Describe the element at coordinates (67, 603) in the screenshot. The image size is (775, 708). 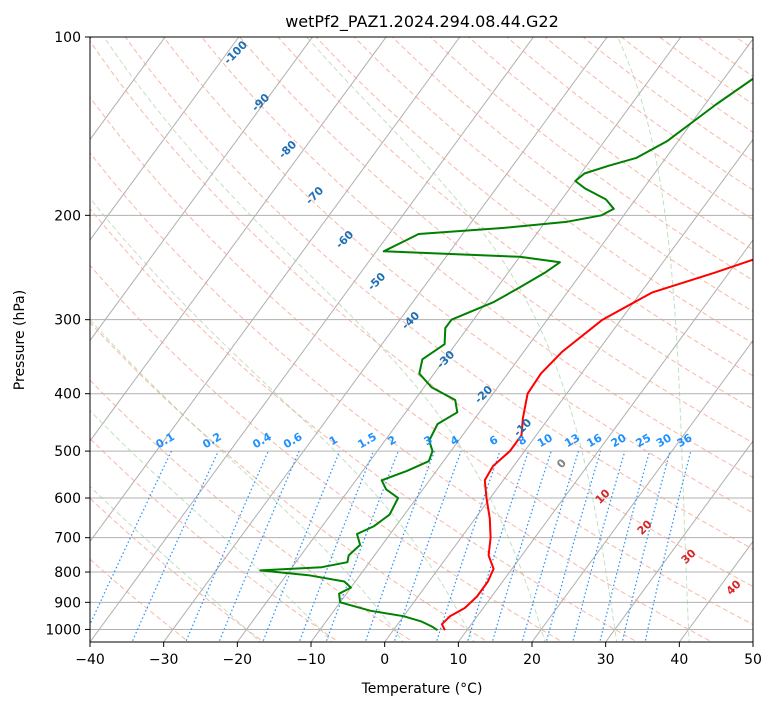
I see `y-tick-label: 900` at that location.